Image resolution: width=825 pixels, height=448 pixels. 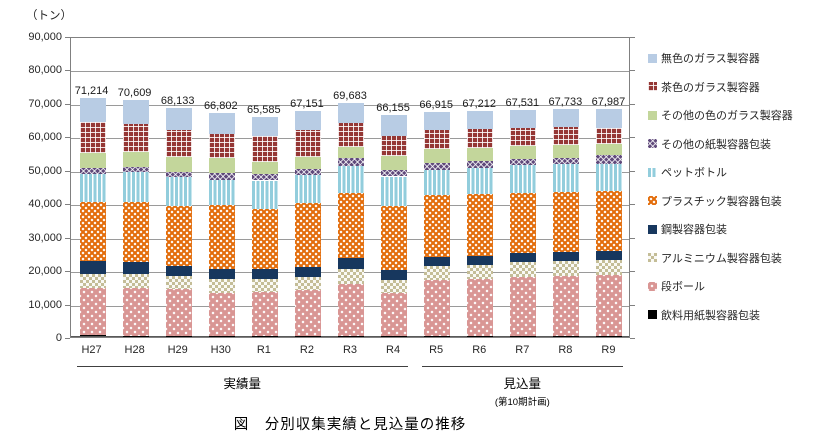 I want to click on x-axis-label: R8, so click(x=565, y=350).